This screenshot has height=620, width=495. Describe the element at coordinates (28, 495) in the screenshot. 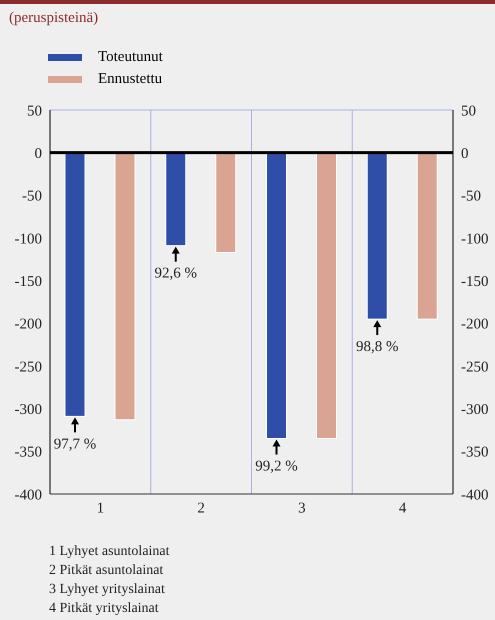

I see `y-tick-label: -400` at that location.